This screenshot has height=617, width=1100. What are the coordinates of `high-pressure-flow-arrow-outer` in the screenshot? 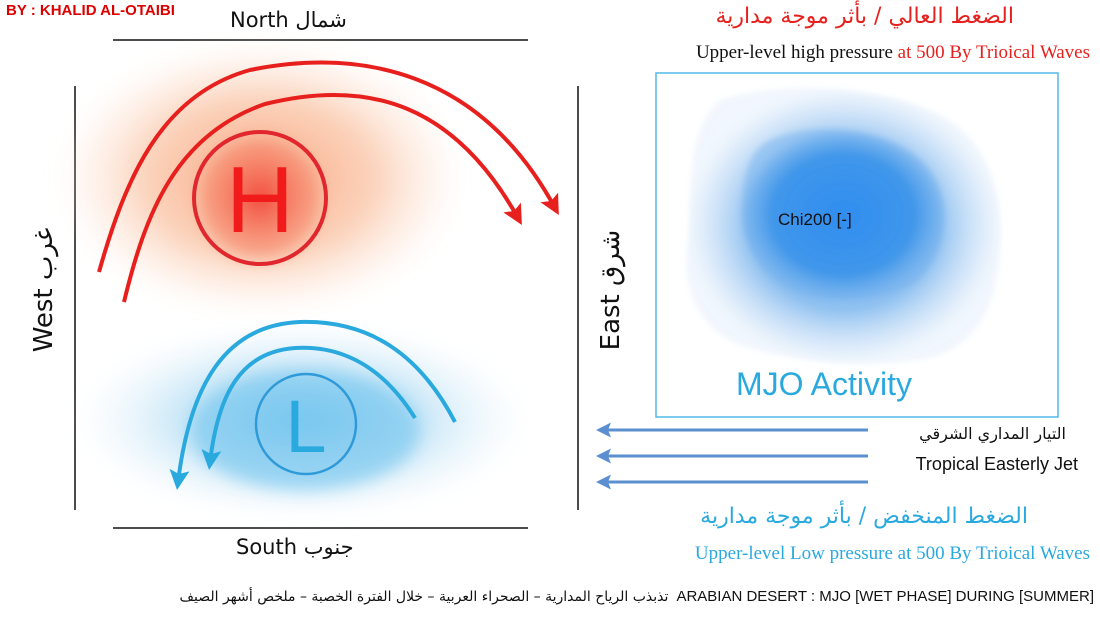 It's located at (328, 166).